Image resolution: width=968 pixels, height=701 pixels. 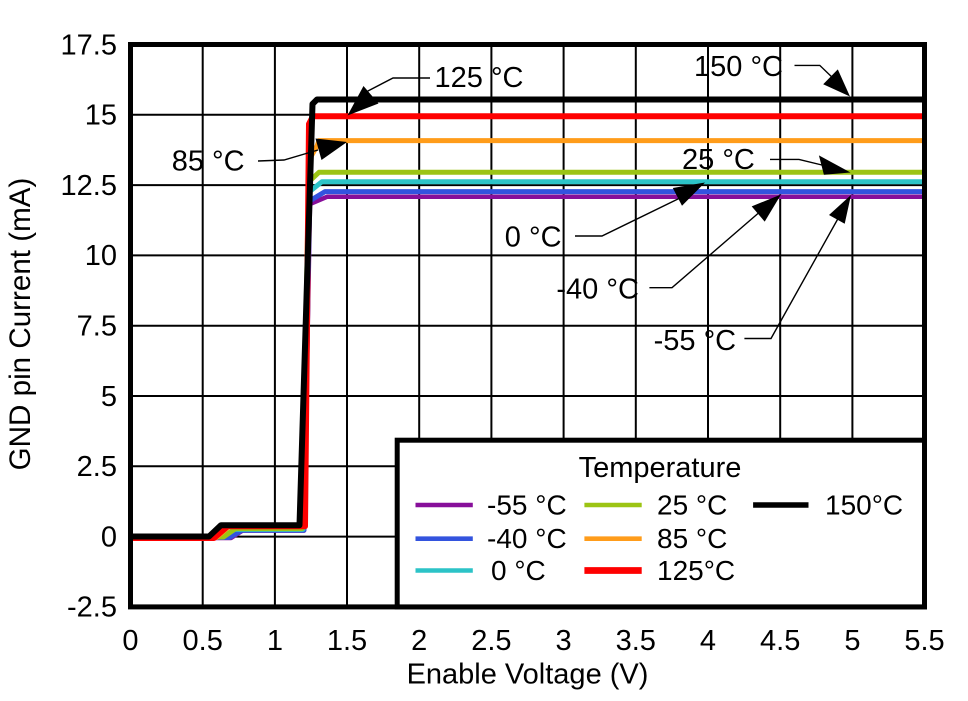 What do you see at coordinates (89, 186) in the screenshot?
I see `svg-text: 12.5` at bounding box center [89, 186].